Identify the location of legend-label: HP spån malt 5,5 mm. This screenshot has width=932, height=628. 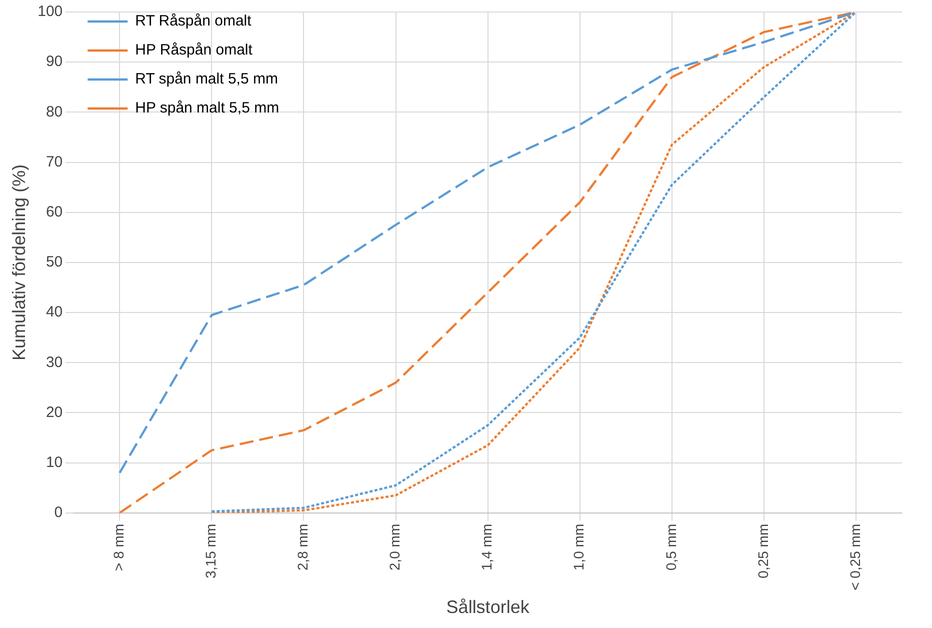
(207, 108).